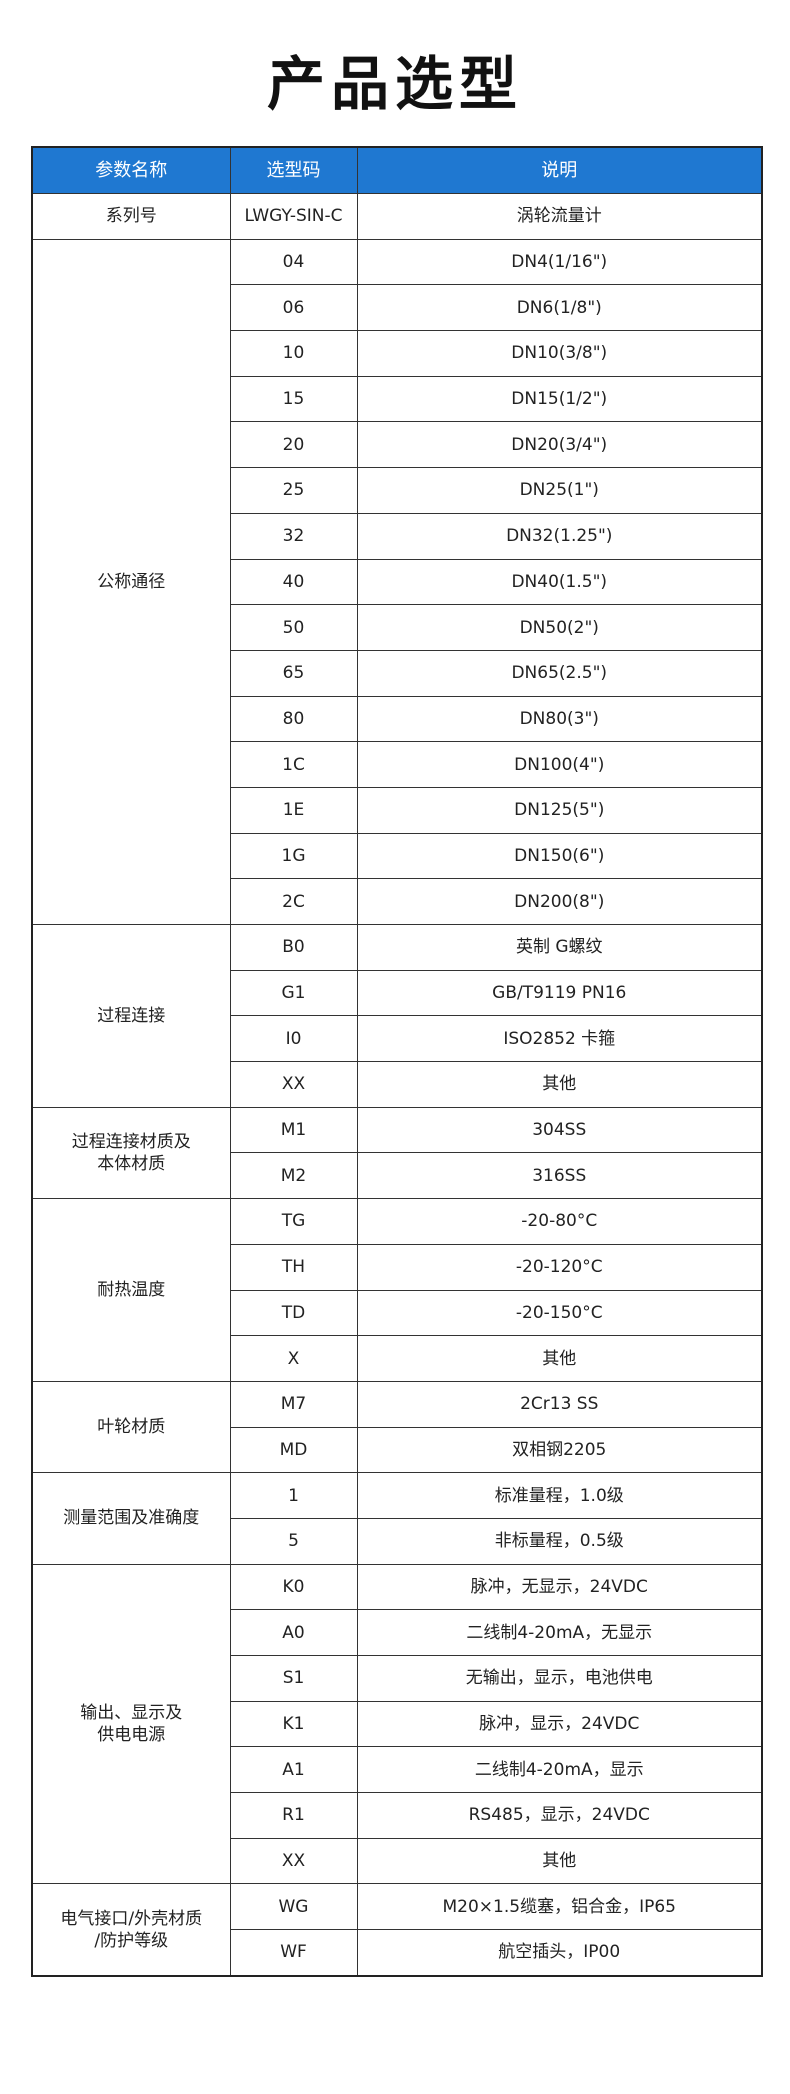 The height and width of the screenshot is (2094, 790). I want to click on table-row: 15 DN15(1/2"), so click(397, 399).